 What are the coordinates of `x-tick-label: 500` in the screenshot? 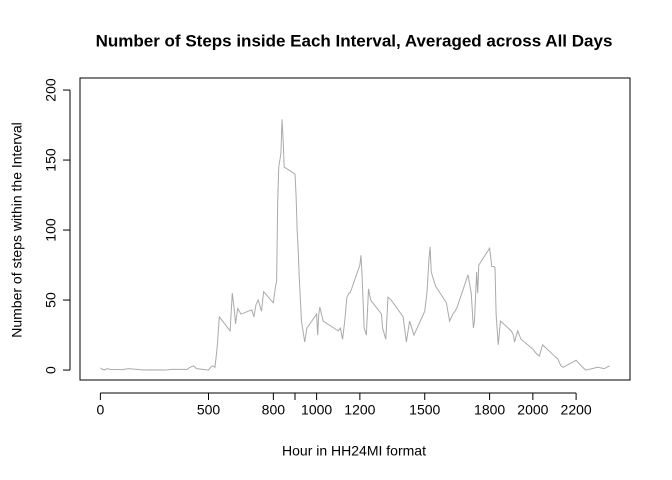 It's located at (209, 410).